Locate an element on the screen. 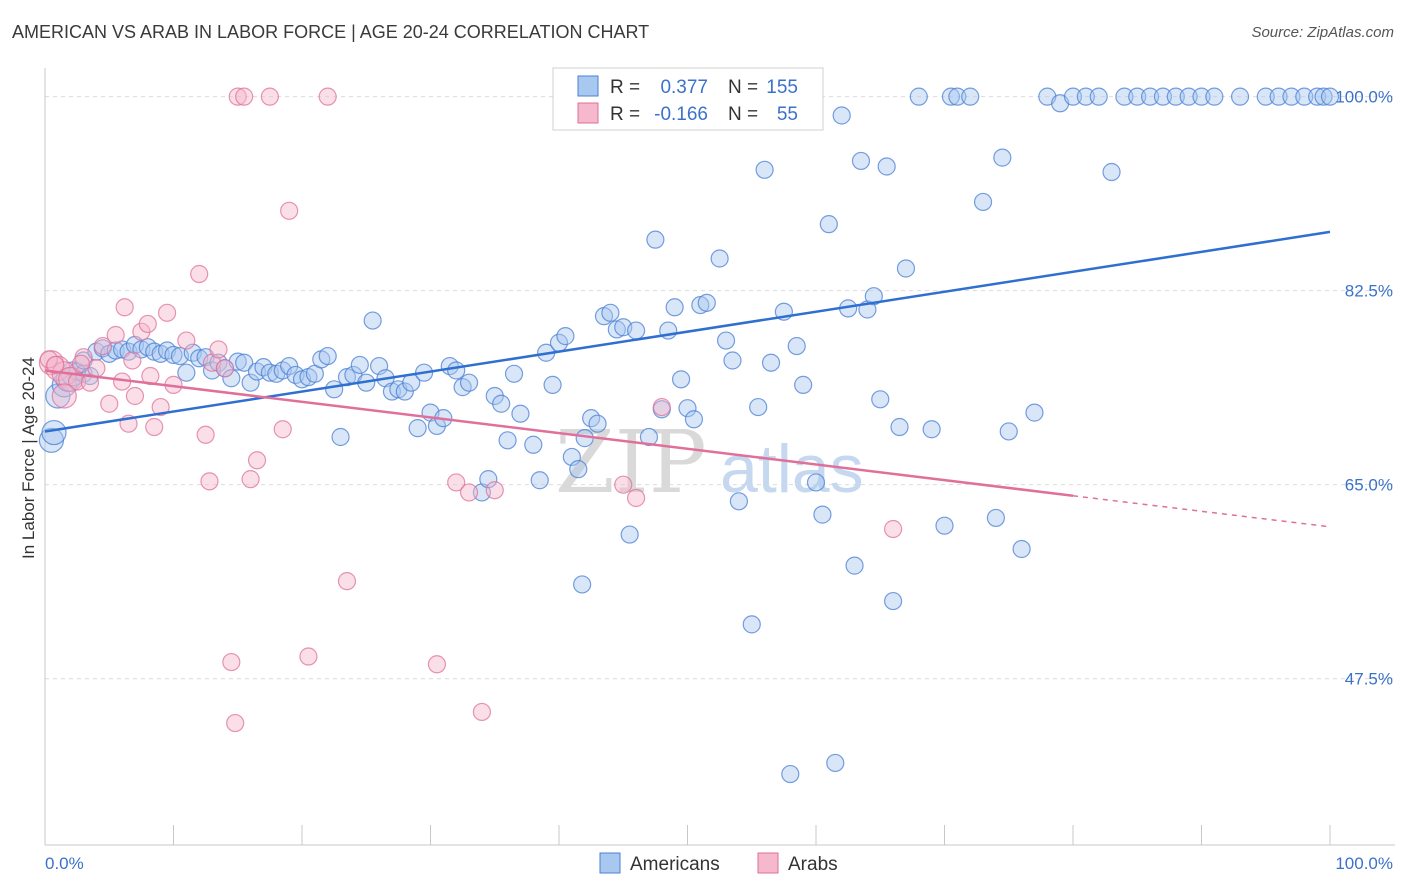 The height and width of the screenshot is (892, 1406). n-value: 55 is located at coordinates (787, 114).